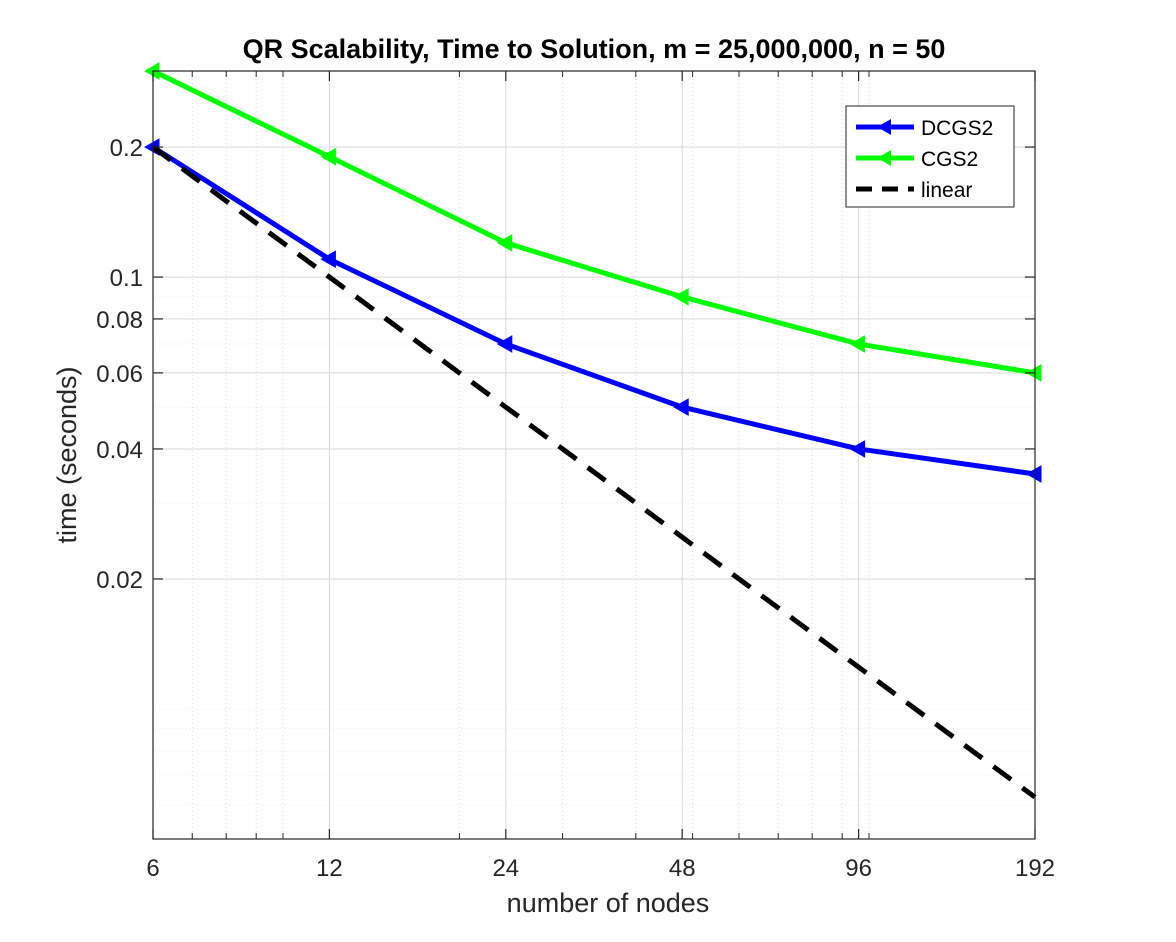  What do you see at coordinates (329, 868) in the screenshot?
I see `x-tick-label: 12` at bounding box center [329, 868].